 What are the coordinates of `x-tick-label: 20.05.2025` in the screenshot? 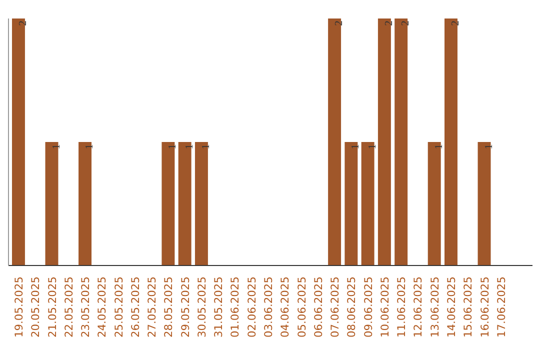 It's located at (35, 307).